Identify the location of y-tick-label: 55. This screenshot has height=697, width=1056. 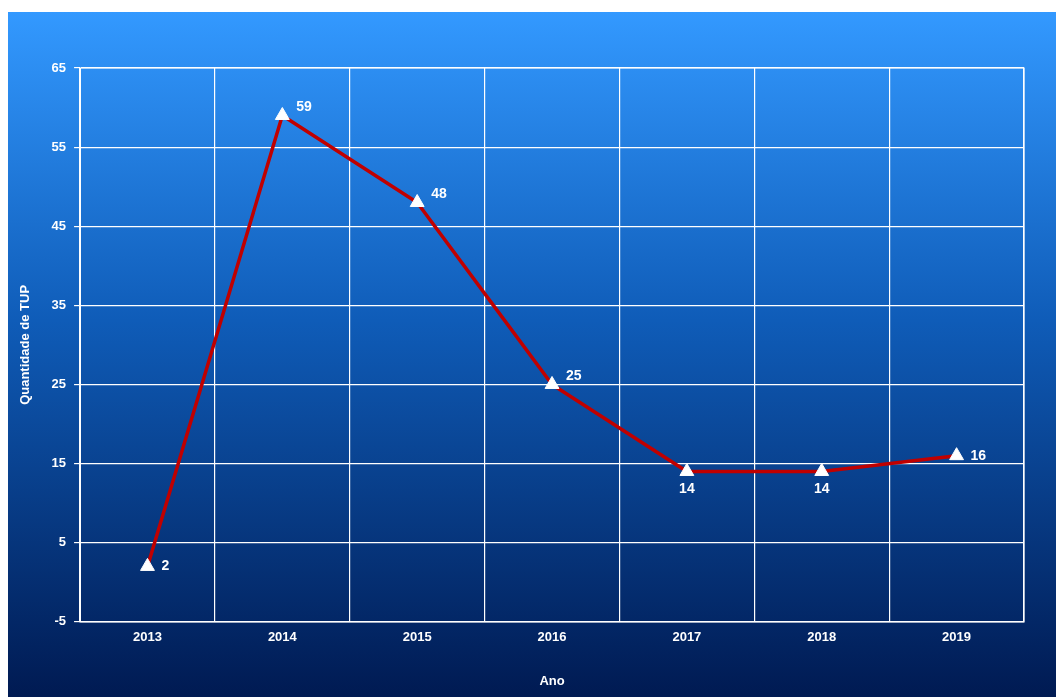
(59, 146).